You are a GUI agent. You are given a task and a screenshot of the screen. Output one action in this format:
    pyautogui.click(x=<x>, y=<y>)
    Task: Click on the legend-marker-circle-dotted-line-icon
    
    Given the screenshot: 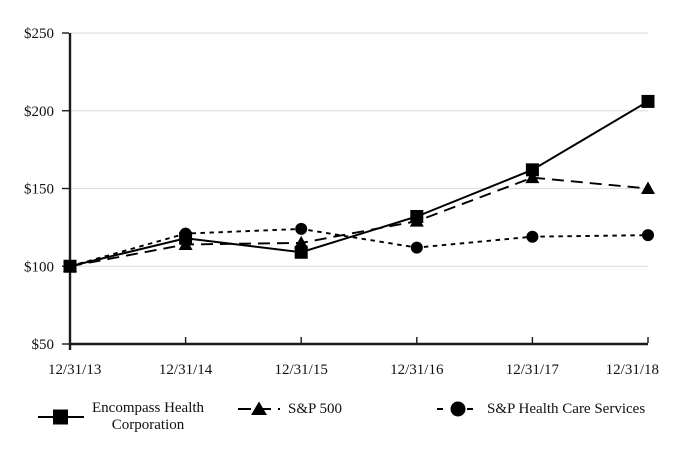 What is the action you would take?
    pyautogui.click(x=458, y=409)
    